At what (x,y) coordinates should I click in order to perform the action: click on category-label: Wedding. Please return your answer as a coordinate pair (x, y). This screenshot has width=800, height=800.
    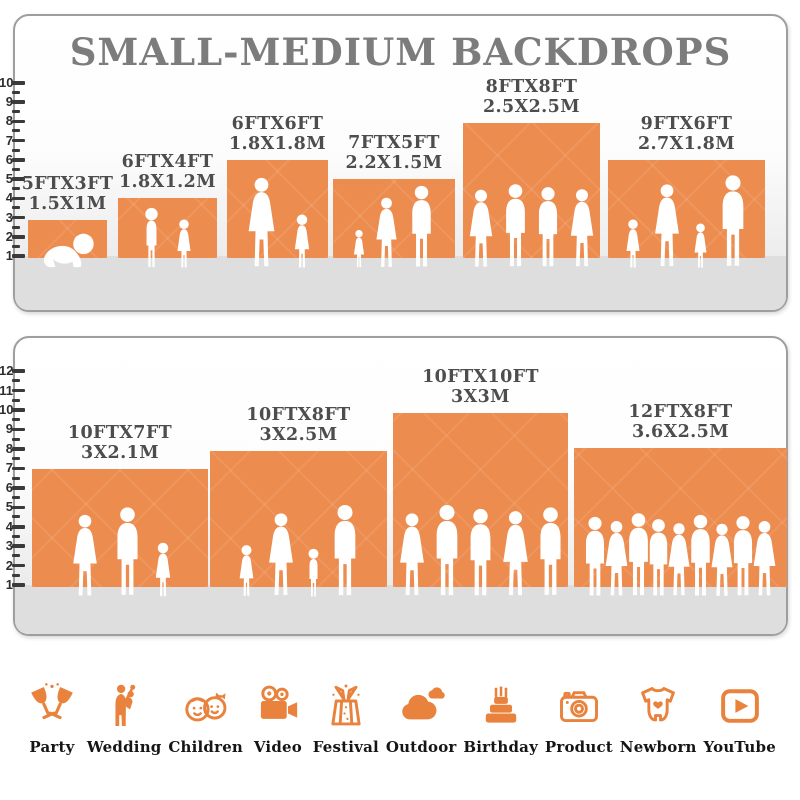
    Looking at the image, I should click on (124, 747).